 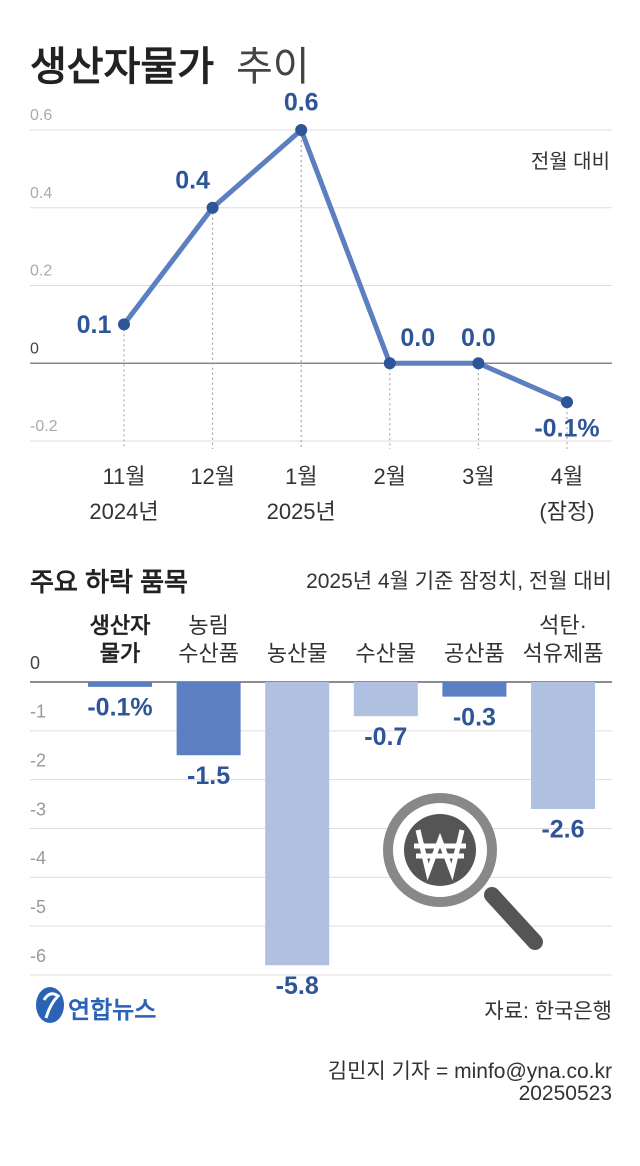 I want to click on value-label: -0.3, so click(x=474, y=717).